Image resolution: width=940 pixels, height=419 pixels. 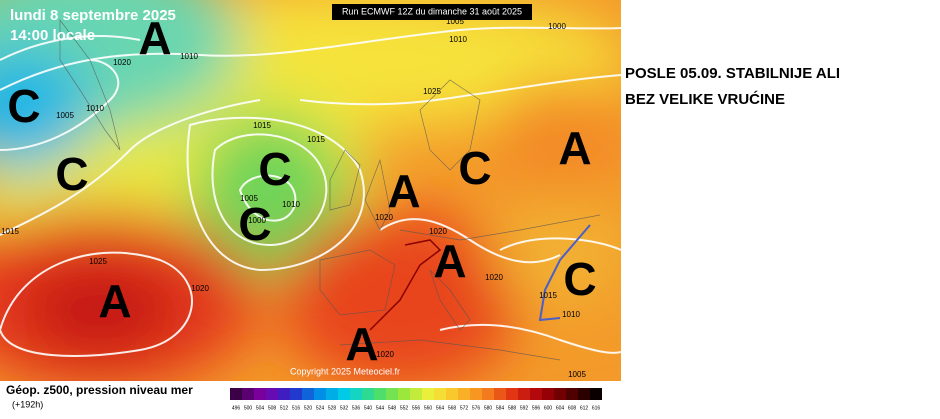 I want to click on scale-label: 520, so click(x=308, y=408).